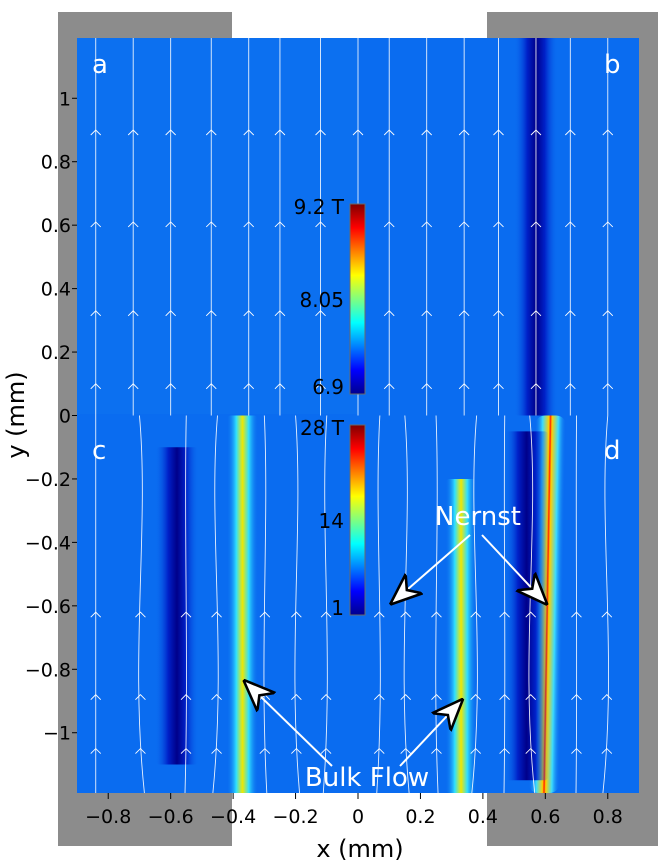 This screenshot has height=861, width=658. What do you see at coordinates (171, 817) in the screenshot?
I see `x-tick-label: −0.6` at bounding box center [171, 817].